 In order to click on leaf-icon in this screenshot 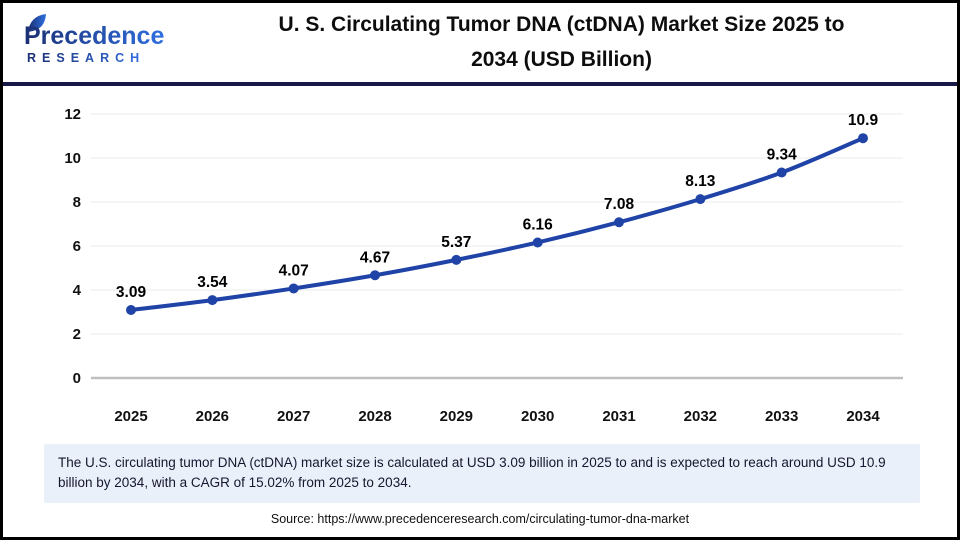, I will do `click(37, 23)`.